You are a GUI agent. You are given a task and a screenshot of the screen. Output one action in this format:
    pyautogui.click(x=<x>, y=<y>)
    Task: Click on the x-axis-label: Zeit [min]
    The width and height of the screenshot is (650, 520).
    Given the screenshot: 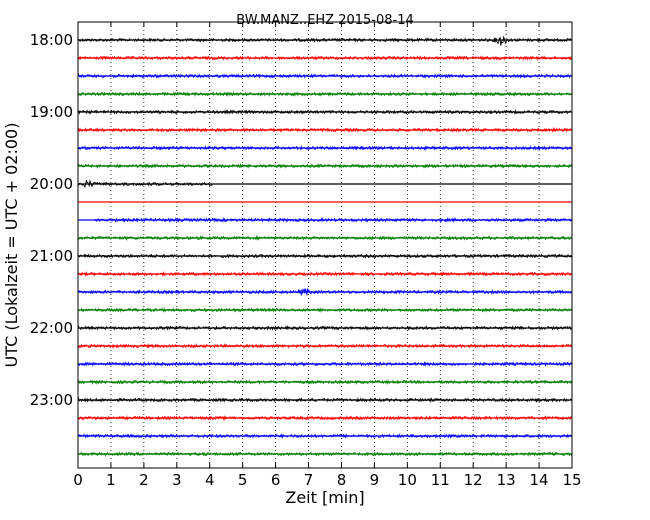 What is the action you would take?
    pyautogui.click(x=324, y=497)
    